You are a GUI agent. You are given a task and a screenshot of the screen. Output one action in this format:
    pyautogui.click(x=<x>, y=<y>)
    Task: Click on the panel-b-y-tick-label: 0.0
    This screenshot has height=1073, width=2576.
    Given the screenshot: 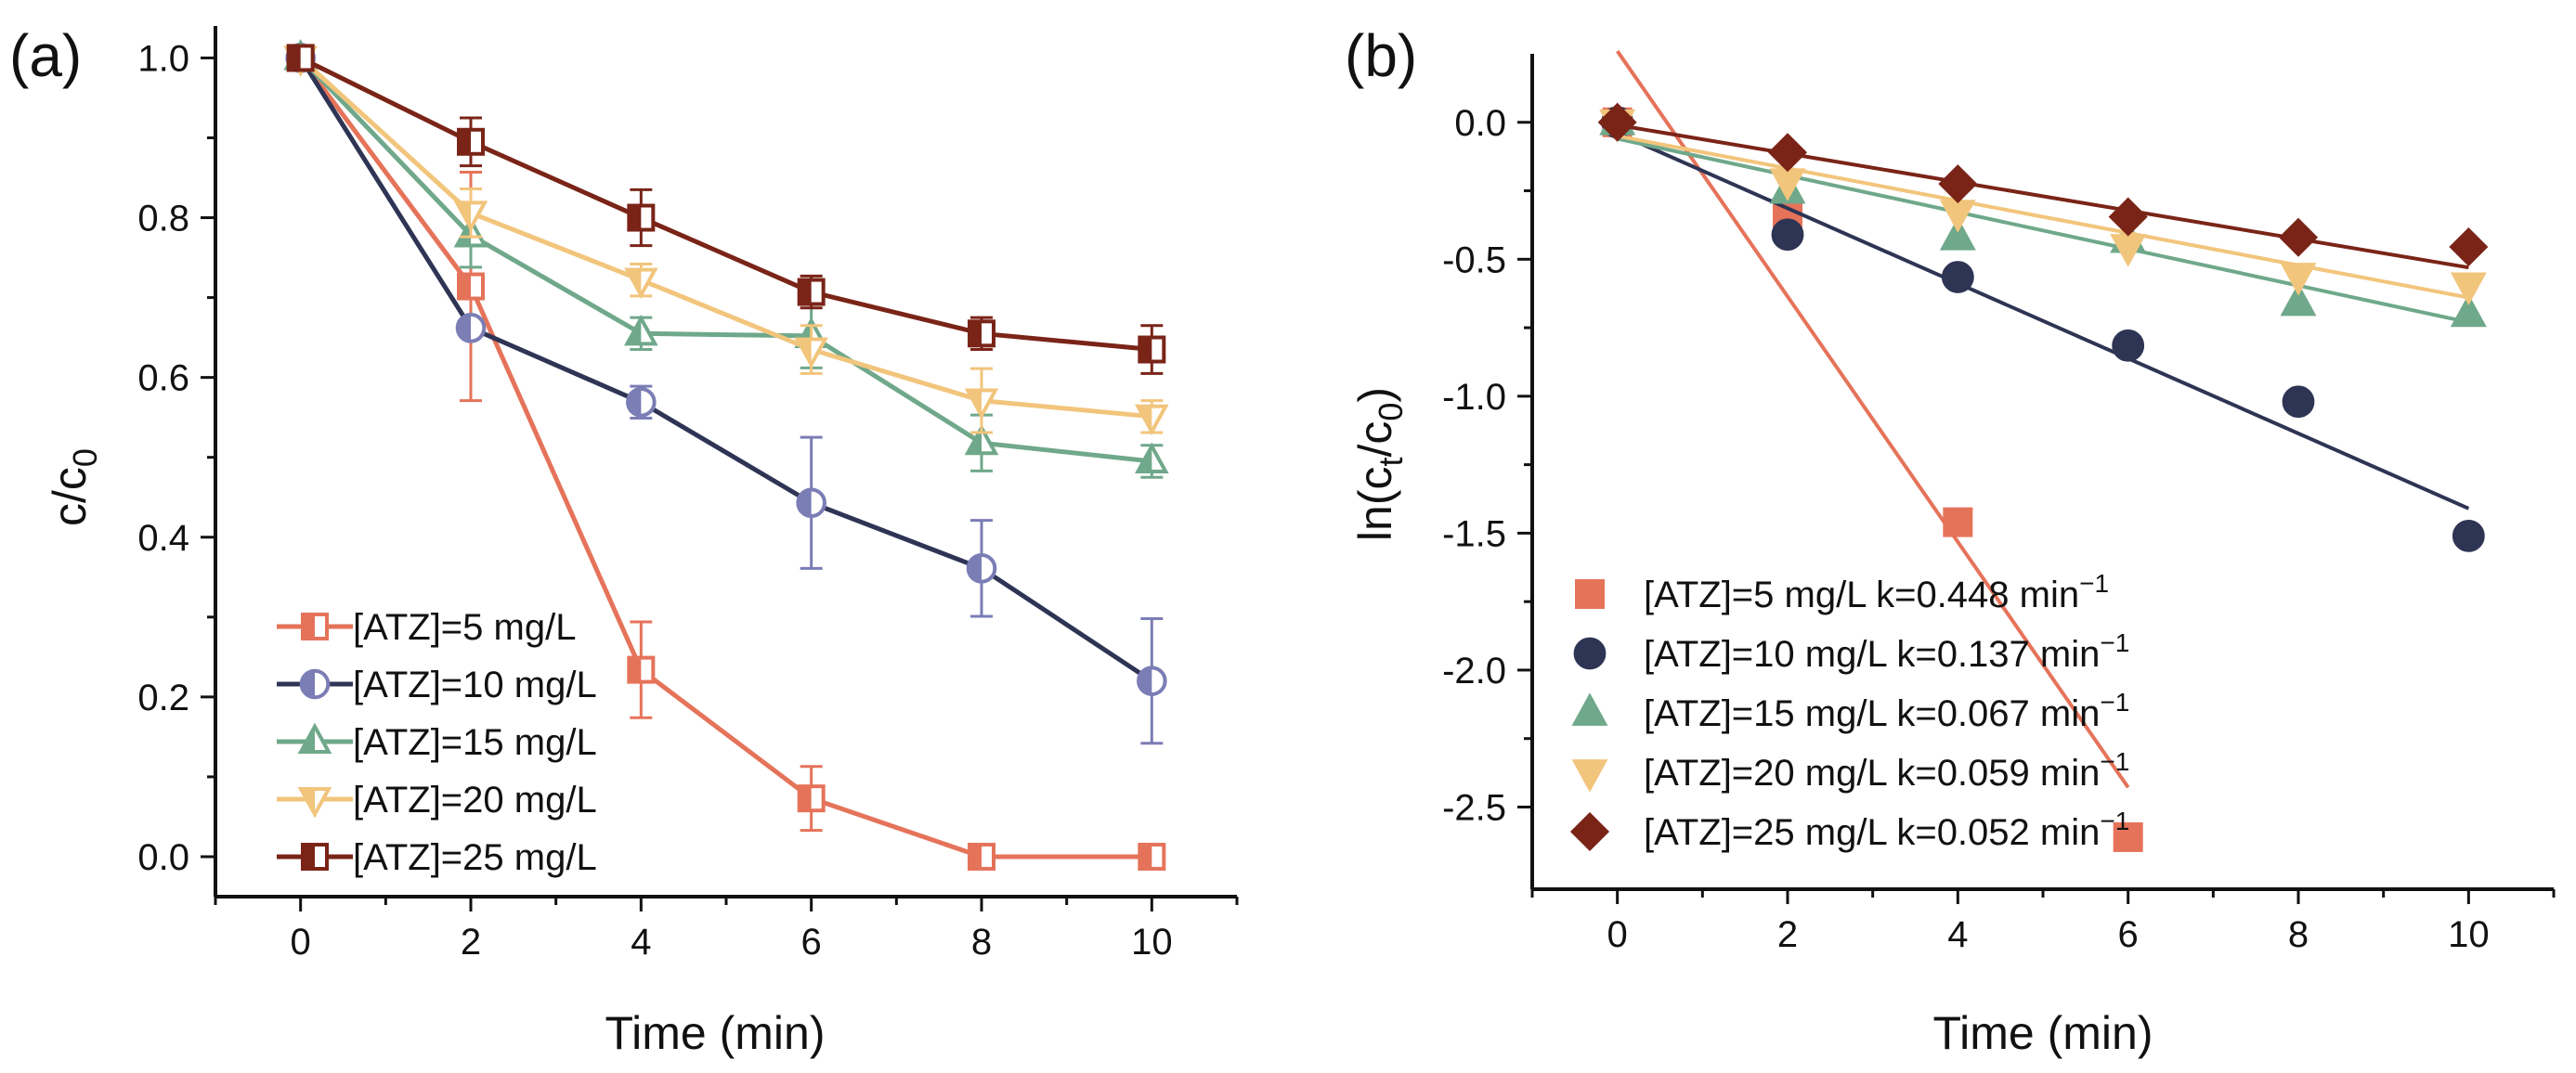 What is the action you would take?
    pyautogui.click(x=1480, y=123)
    